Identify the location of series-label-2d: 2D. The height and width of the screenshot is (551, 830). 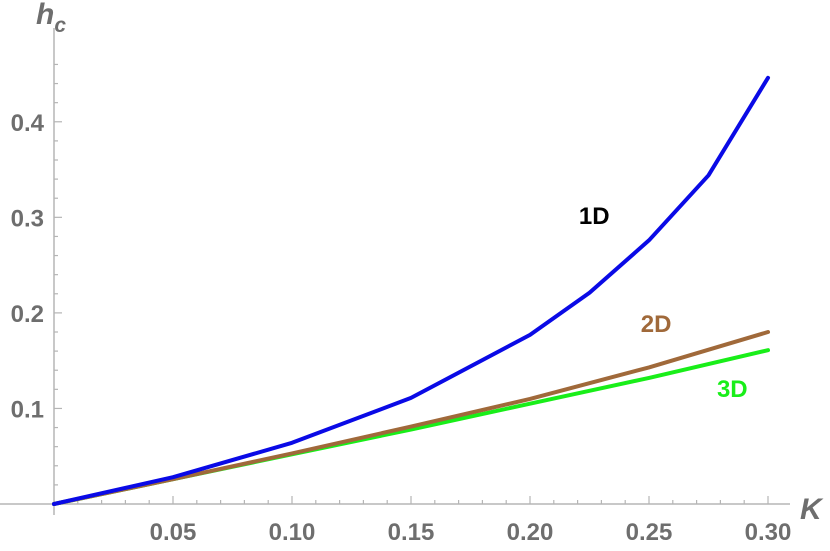
(656, 324).